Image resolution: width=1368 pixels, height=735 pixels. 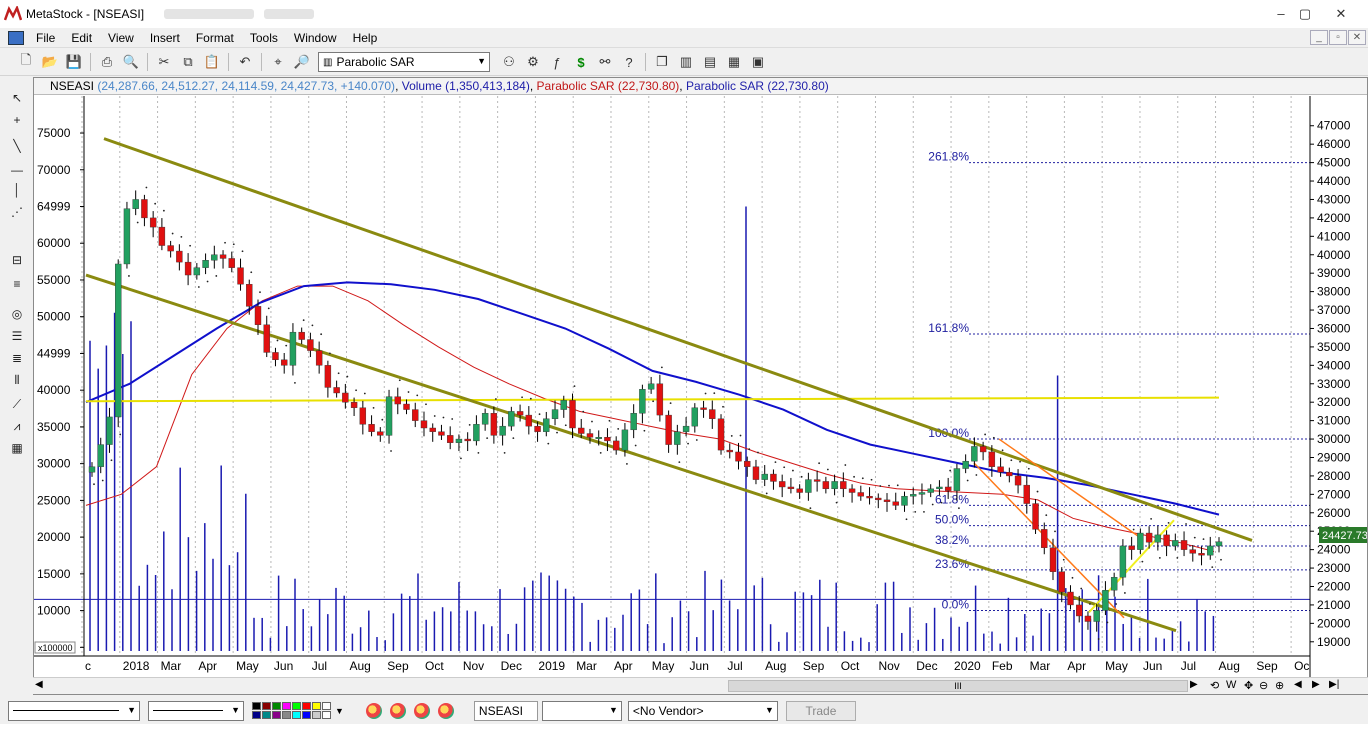 What do you see at coordinates (164, 61) in the screenshot?
I see `cut-icon: ✂` at bounding box center [164, 61].